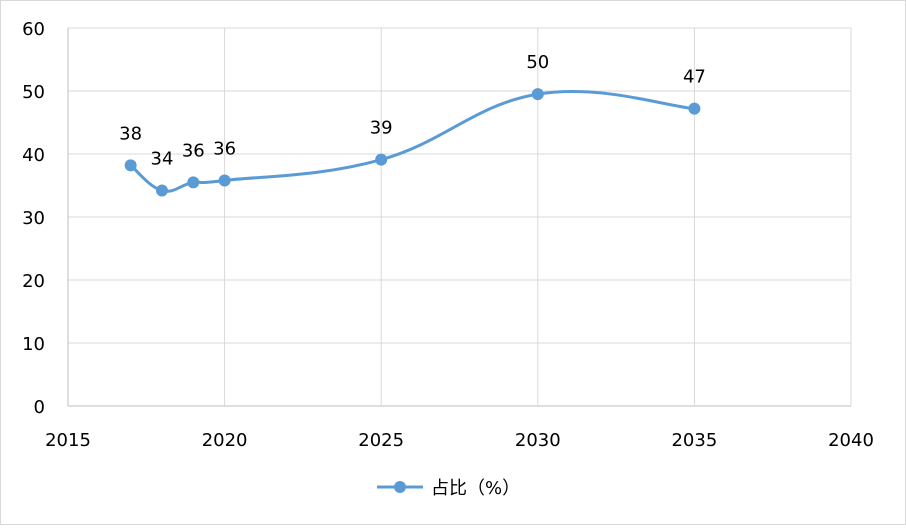 Image resolution: width=906 pixels, height=529 pixels. Describe the element at coordinates (39, 407) in the screenshot. I see `y-tick-label: 0` at that location.